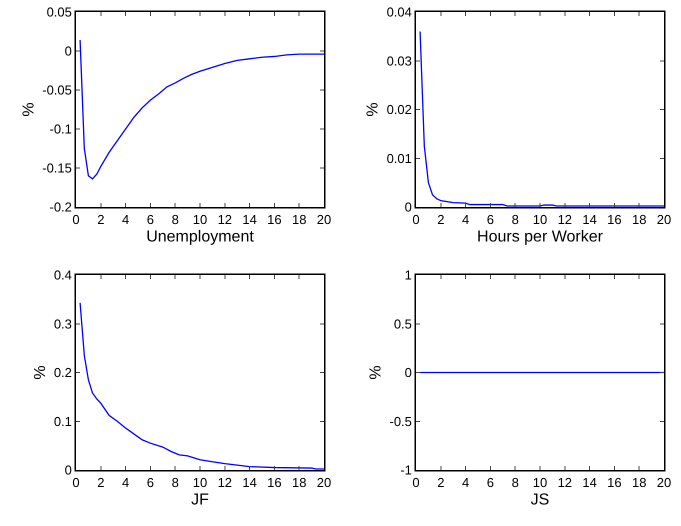 Image resolution: width=681 pixels, height=526 pixels. What do you see at coordinates (399, 60) in the screenshot?
I see `y-tick-label: 0.03` at bounding box center [399, 60].